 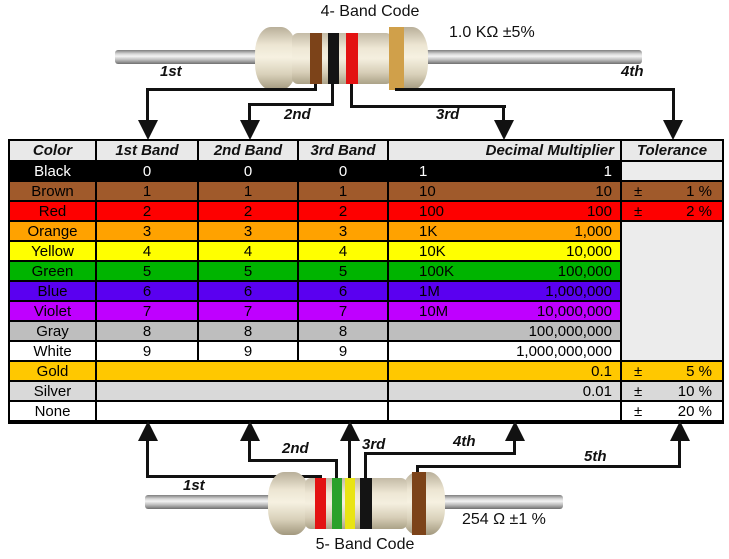 I want to click on gray-multiplier: 100,000,000, so click(x=505, y=332).